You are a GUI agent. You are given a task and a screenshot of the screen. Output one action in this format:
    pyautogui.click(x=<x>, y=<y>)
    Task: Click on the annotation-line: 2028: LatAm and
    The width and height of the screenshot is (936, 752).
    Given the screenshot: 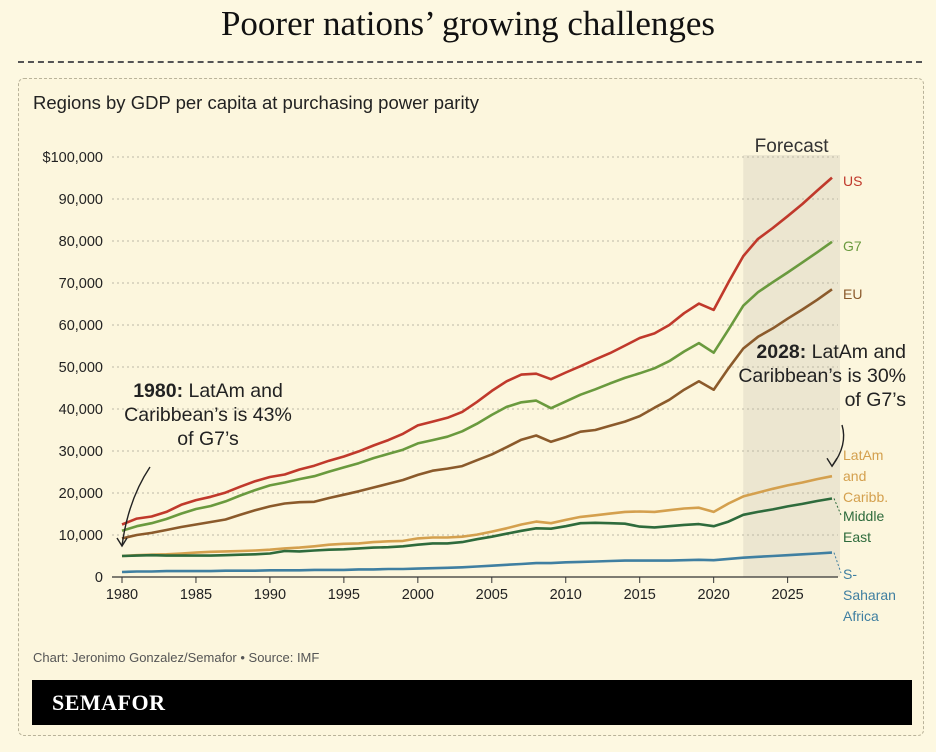 What is the action you would take?
    pyautogui.click(x=831, y=352)
    